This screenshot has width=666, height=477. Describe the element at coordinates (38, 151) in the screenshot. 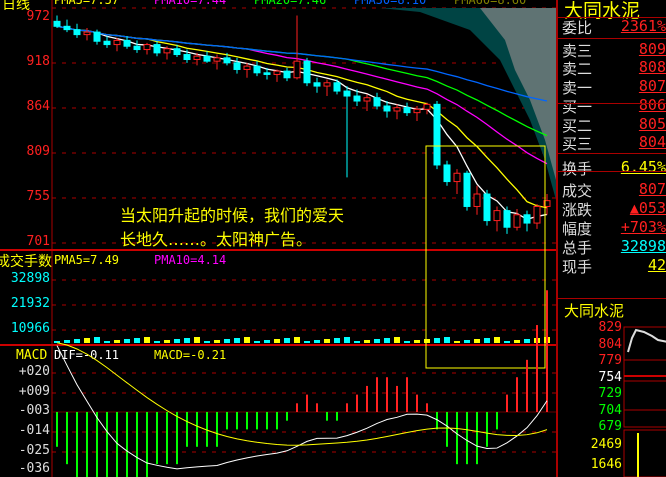

I see `axis-tick-label: 809` at that location.